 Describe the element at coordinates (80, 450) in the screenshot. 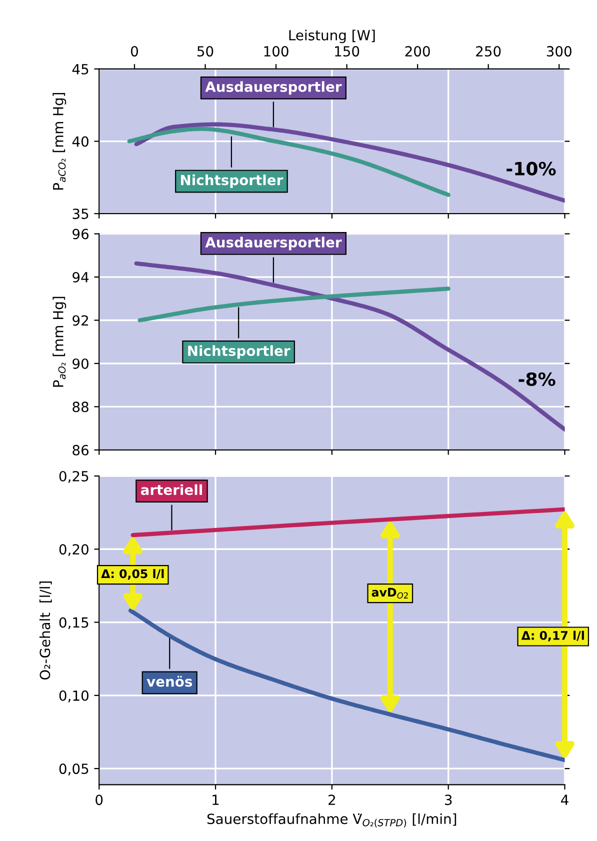

I see `y-tick-label: 86` at that location.